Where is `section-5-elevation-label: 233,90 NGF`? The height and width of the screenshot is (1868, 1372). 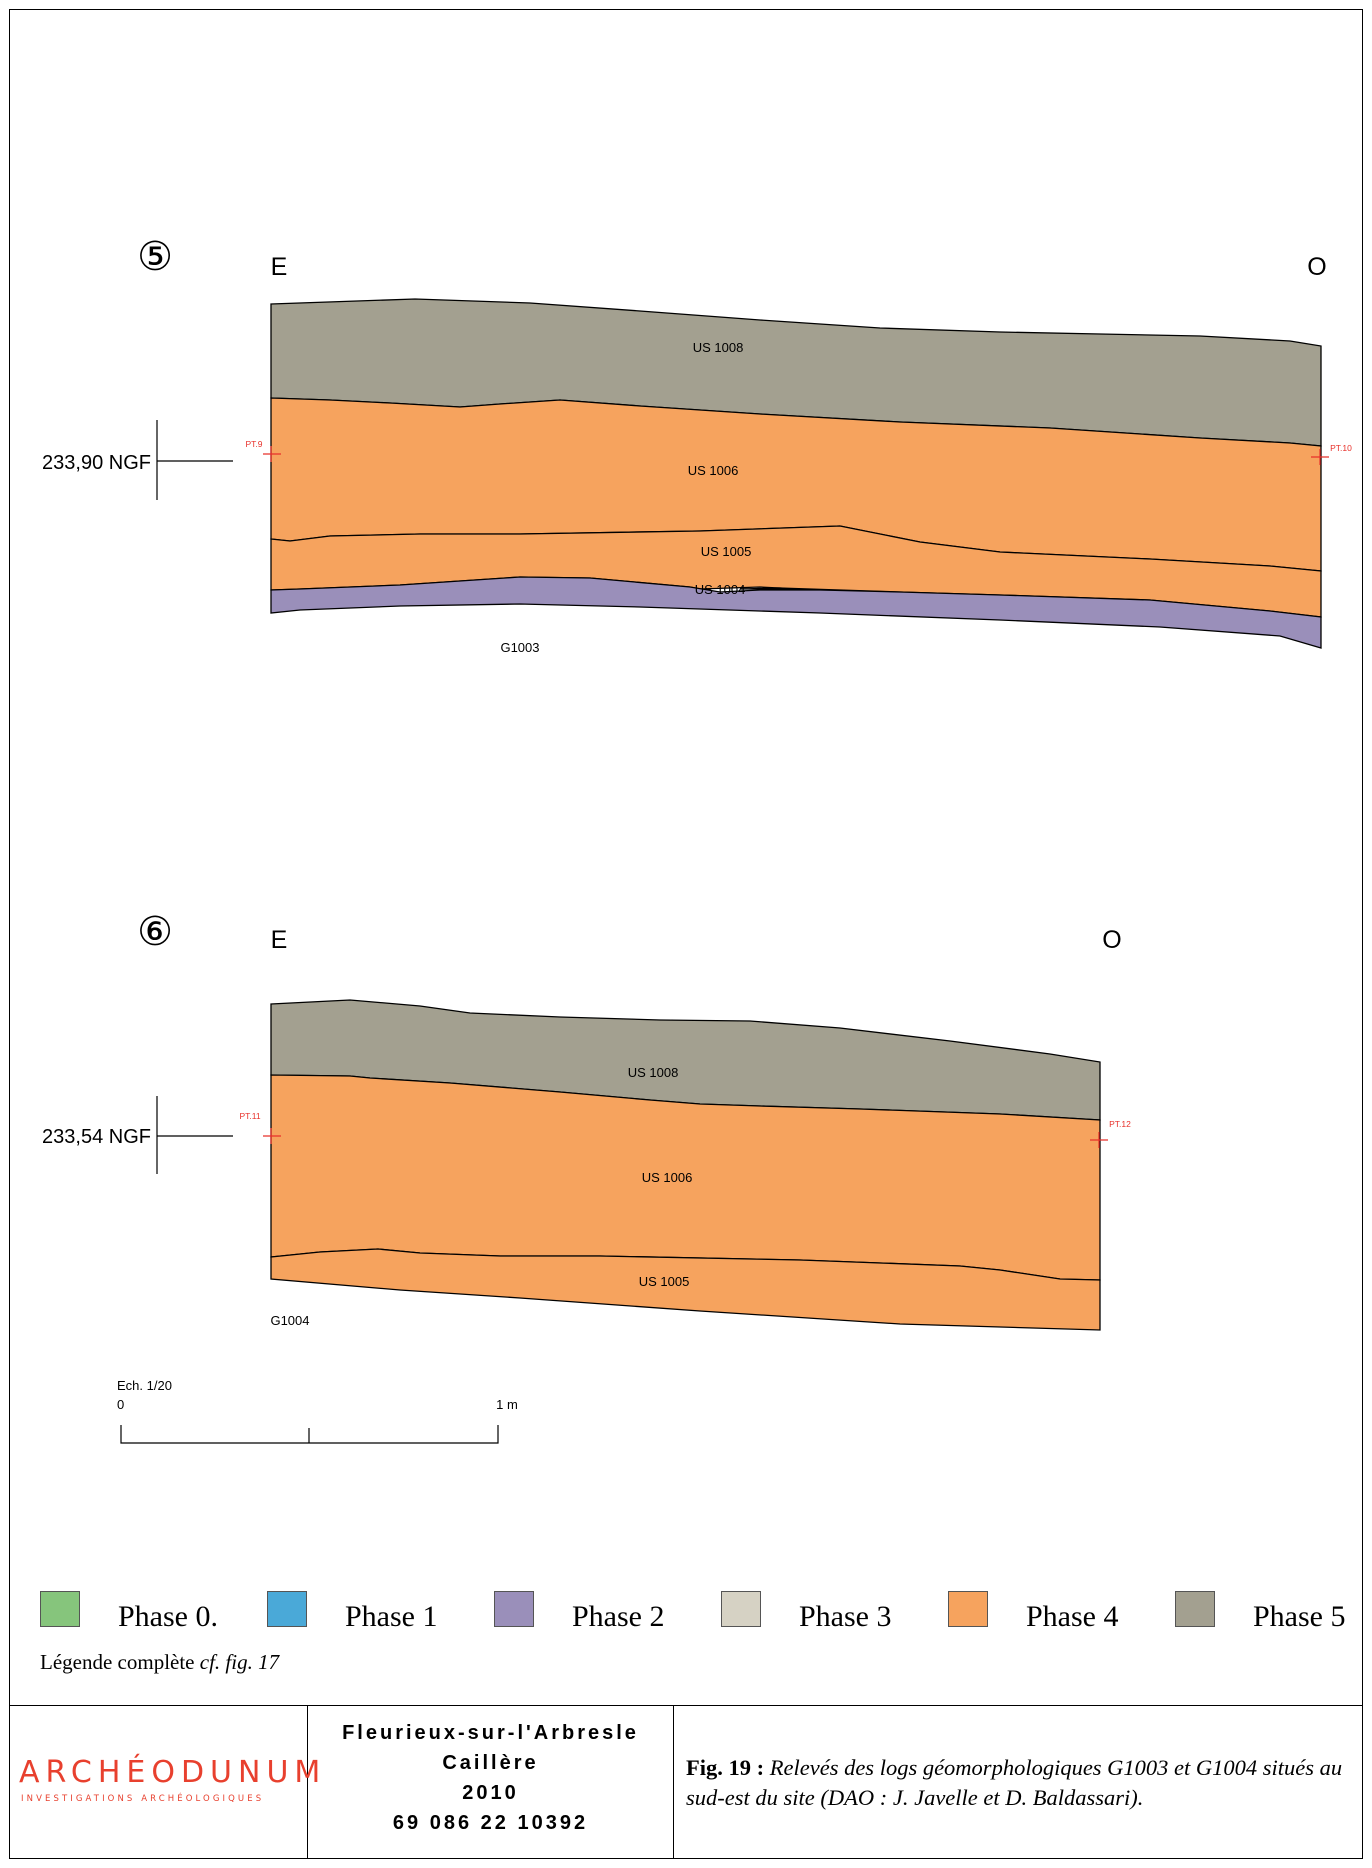
section-5-elevation-label: 233,90 NGF is located at coordinates (96, 463).